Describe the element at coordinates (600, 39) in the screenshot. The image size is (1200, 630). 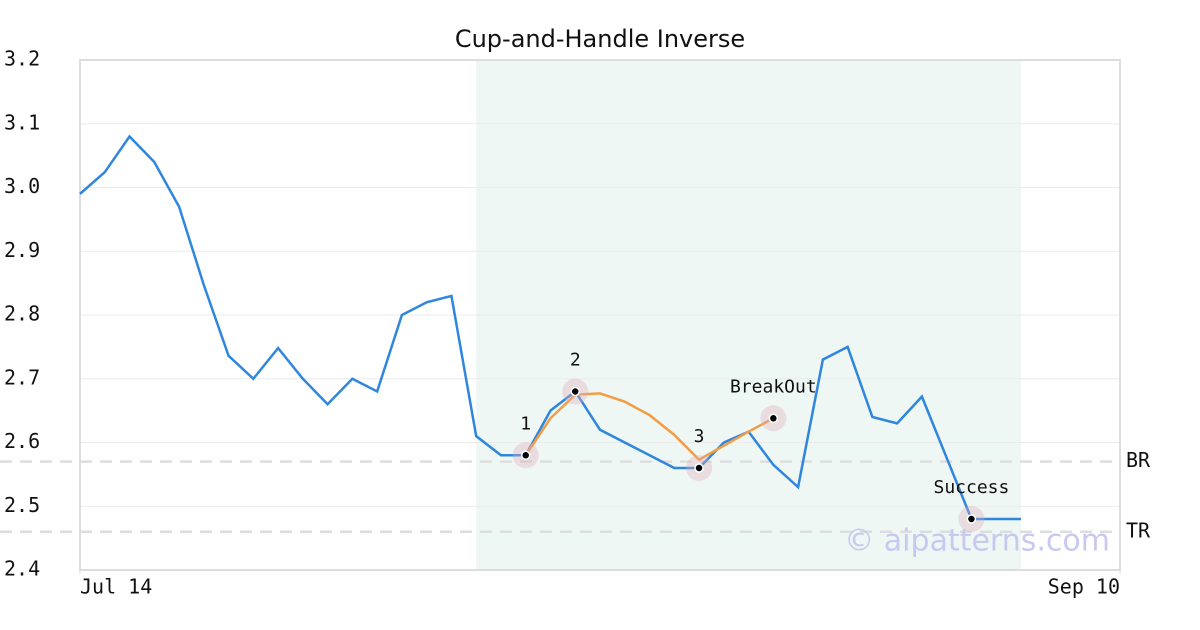
I see `chart-title: Cup-and-Handle Inverse` at that location.